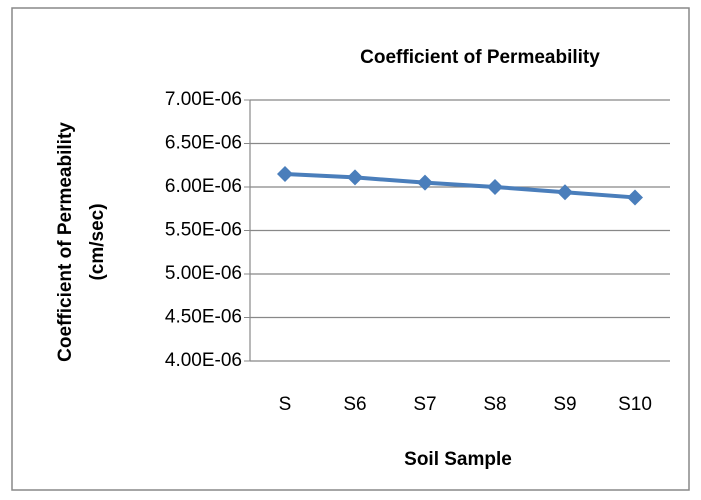  I want to click on y-tick-label: 5.50E-06, so click(203, 230).